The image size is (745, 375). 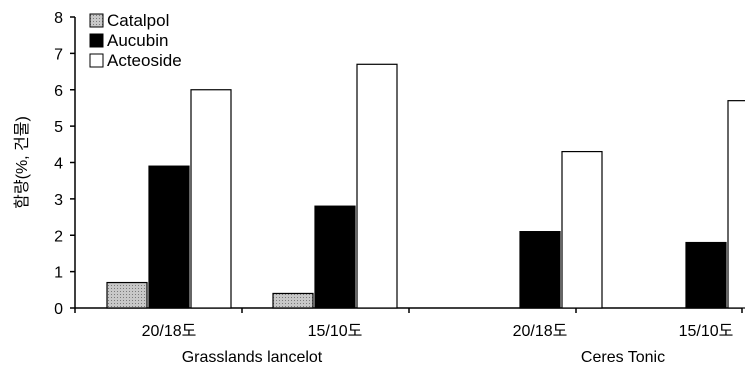 What do you see at coordinates (377, 186) in the screenshot?
I see `bar-acteoside-1: Acteoside: 6.7` at bounding box center [377, 186].